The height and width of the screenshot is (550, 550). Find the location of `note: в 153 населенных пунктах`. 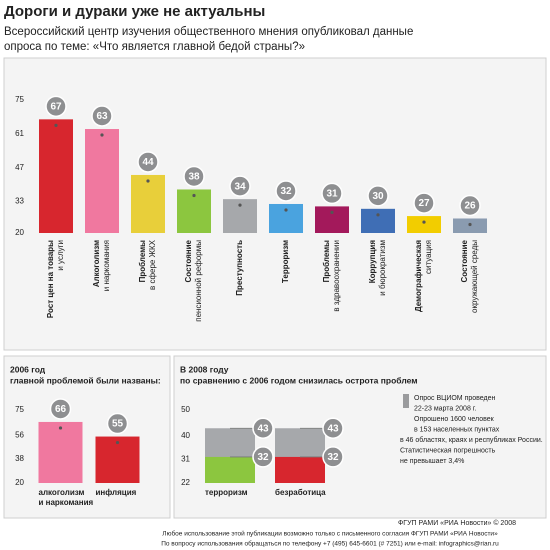

note: в 153 населенных пунктах is located at coordinates (457, 429).